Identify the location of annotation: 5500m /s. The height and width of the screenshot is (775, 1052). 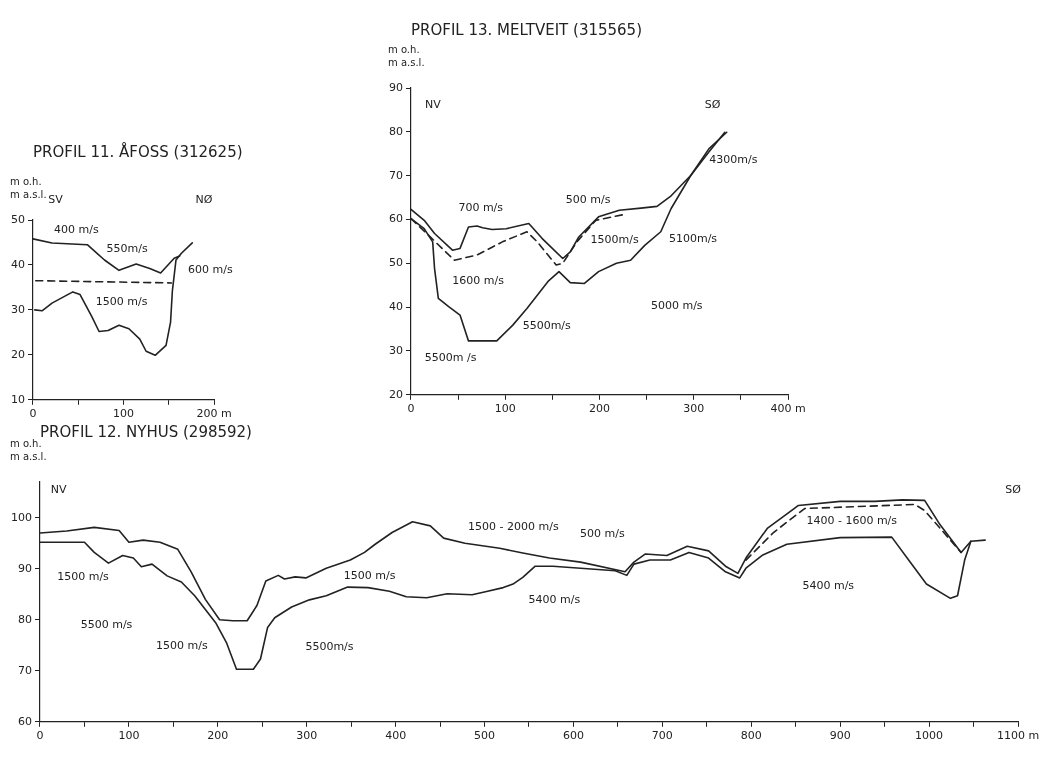
(450, 357).